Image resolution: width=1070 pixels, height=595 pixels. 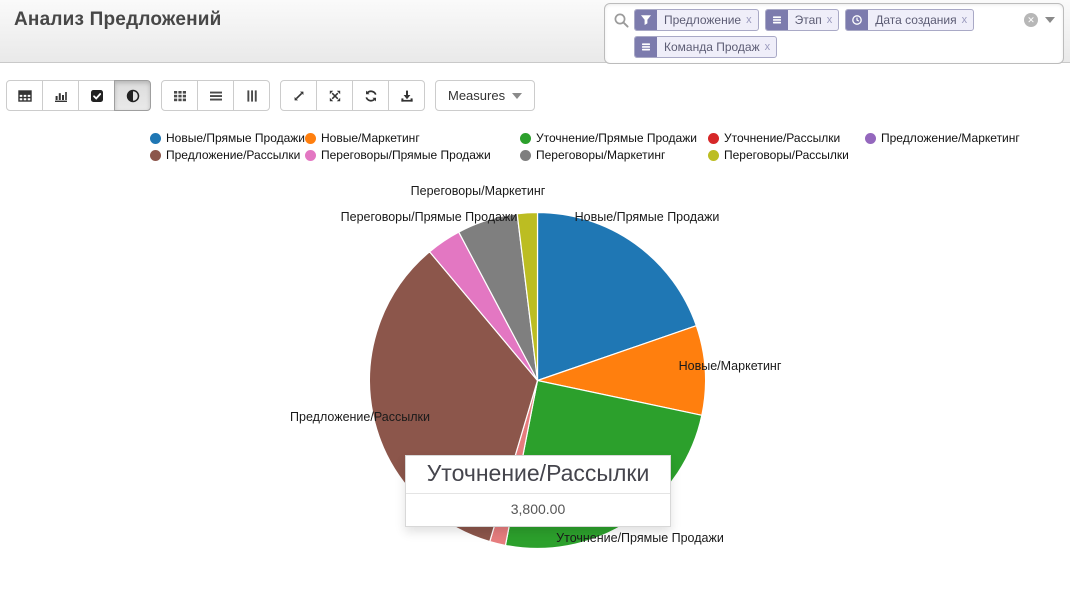 I want to click on grid-button, so click(x=179, y=95).